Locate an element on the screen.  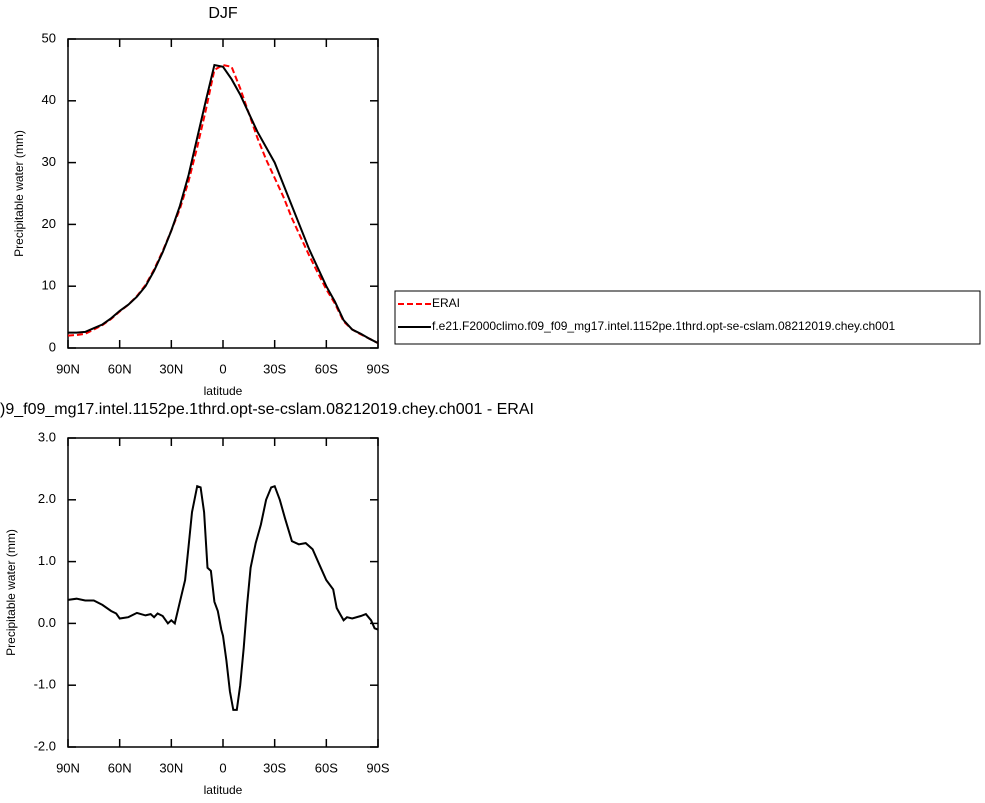
y-tick-label: 40 is located at coordinates (49, 99).